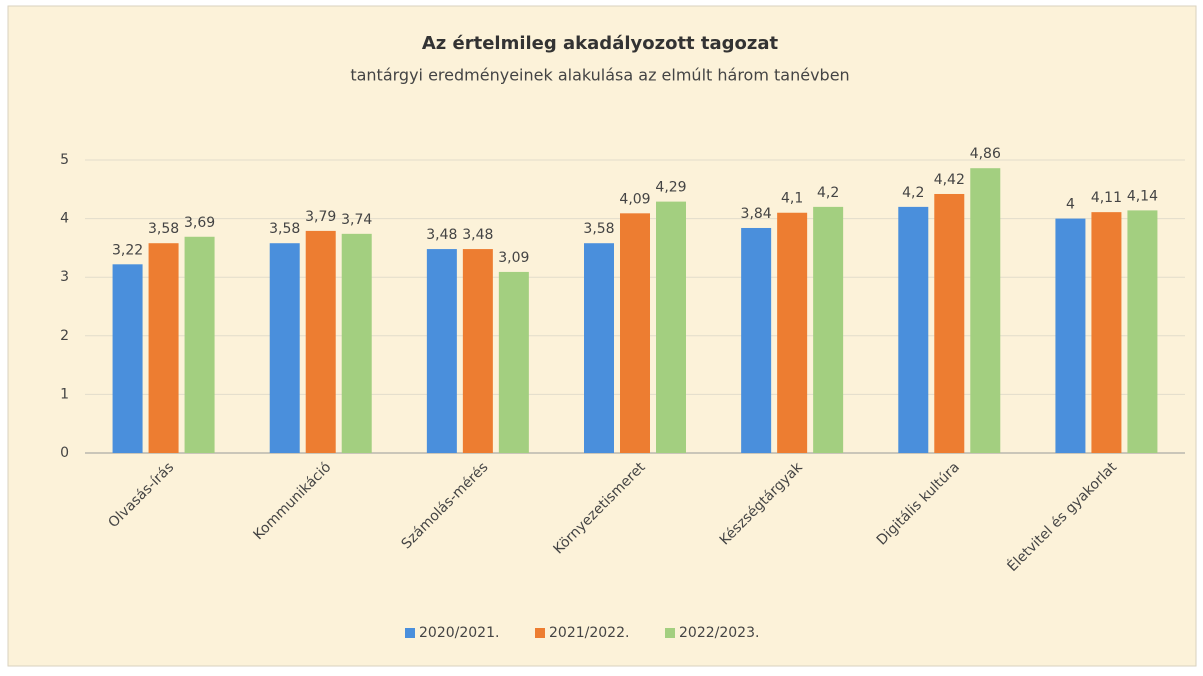  Describe the element at coordinates (1106, 198) in the screenshot. I see `value-label: 4,11` at that location.